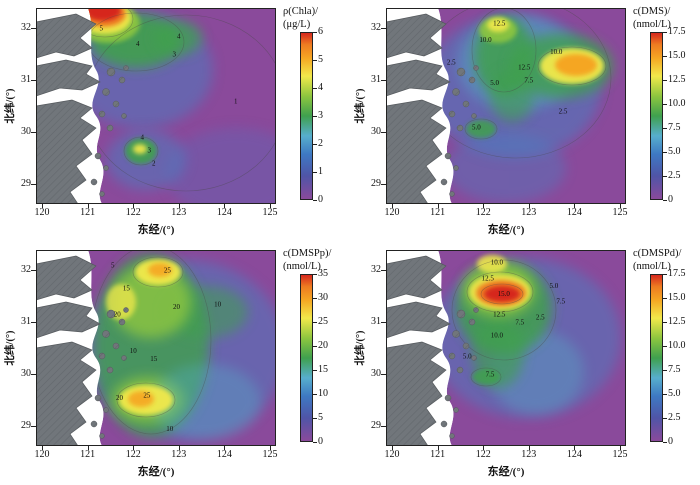 This screenshot has height=485, width=700. Describe the element at coordinates (320, 171) in the screenshot. I see `colorbar-tick-label: 1` at that location.